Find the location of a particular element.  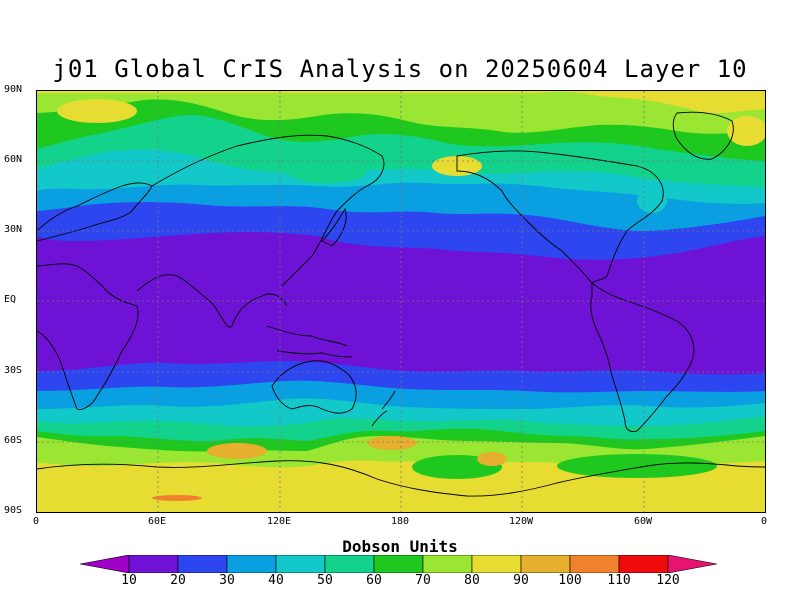

lon-label-180: 180 is located at coordinates (400, 521).